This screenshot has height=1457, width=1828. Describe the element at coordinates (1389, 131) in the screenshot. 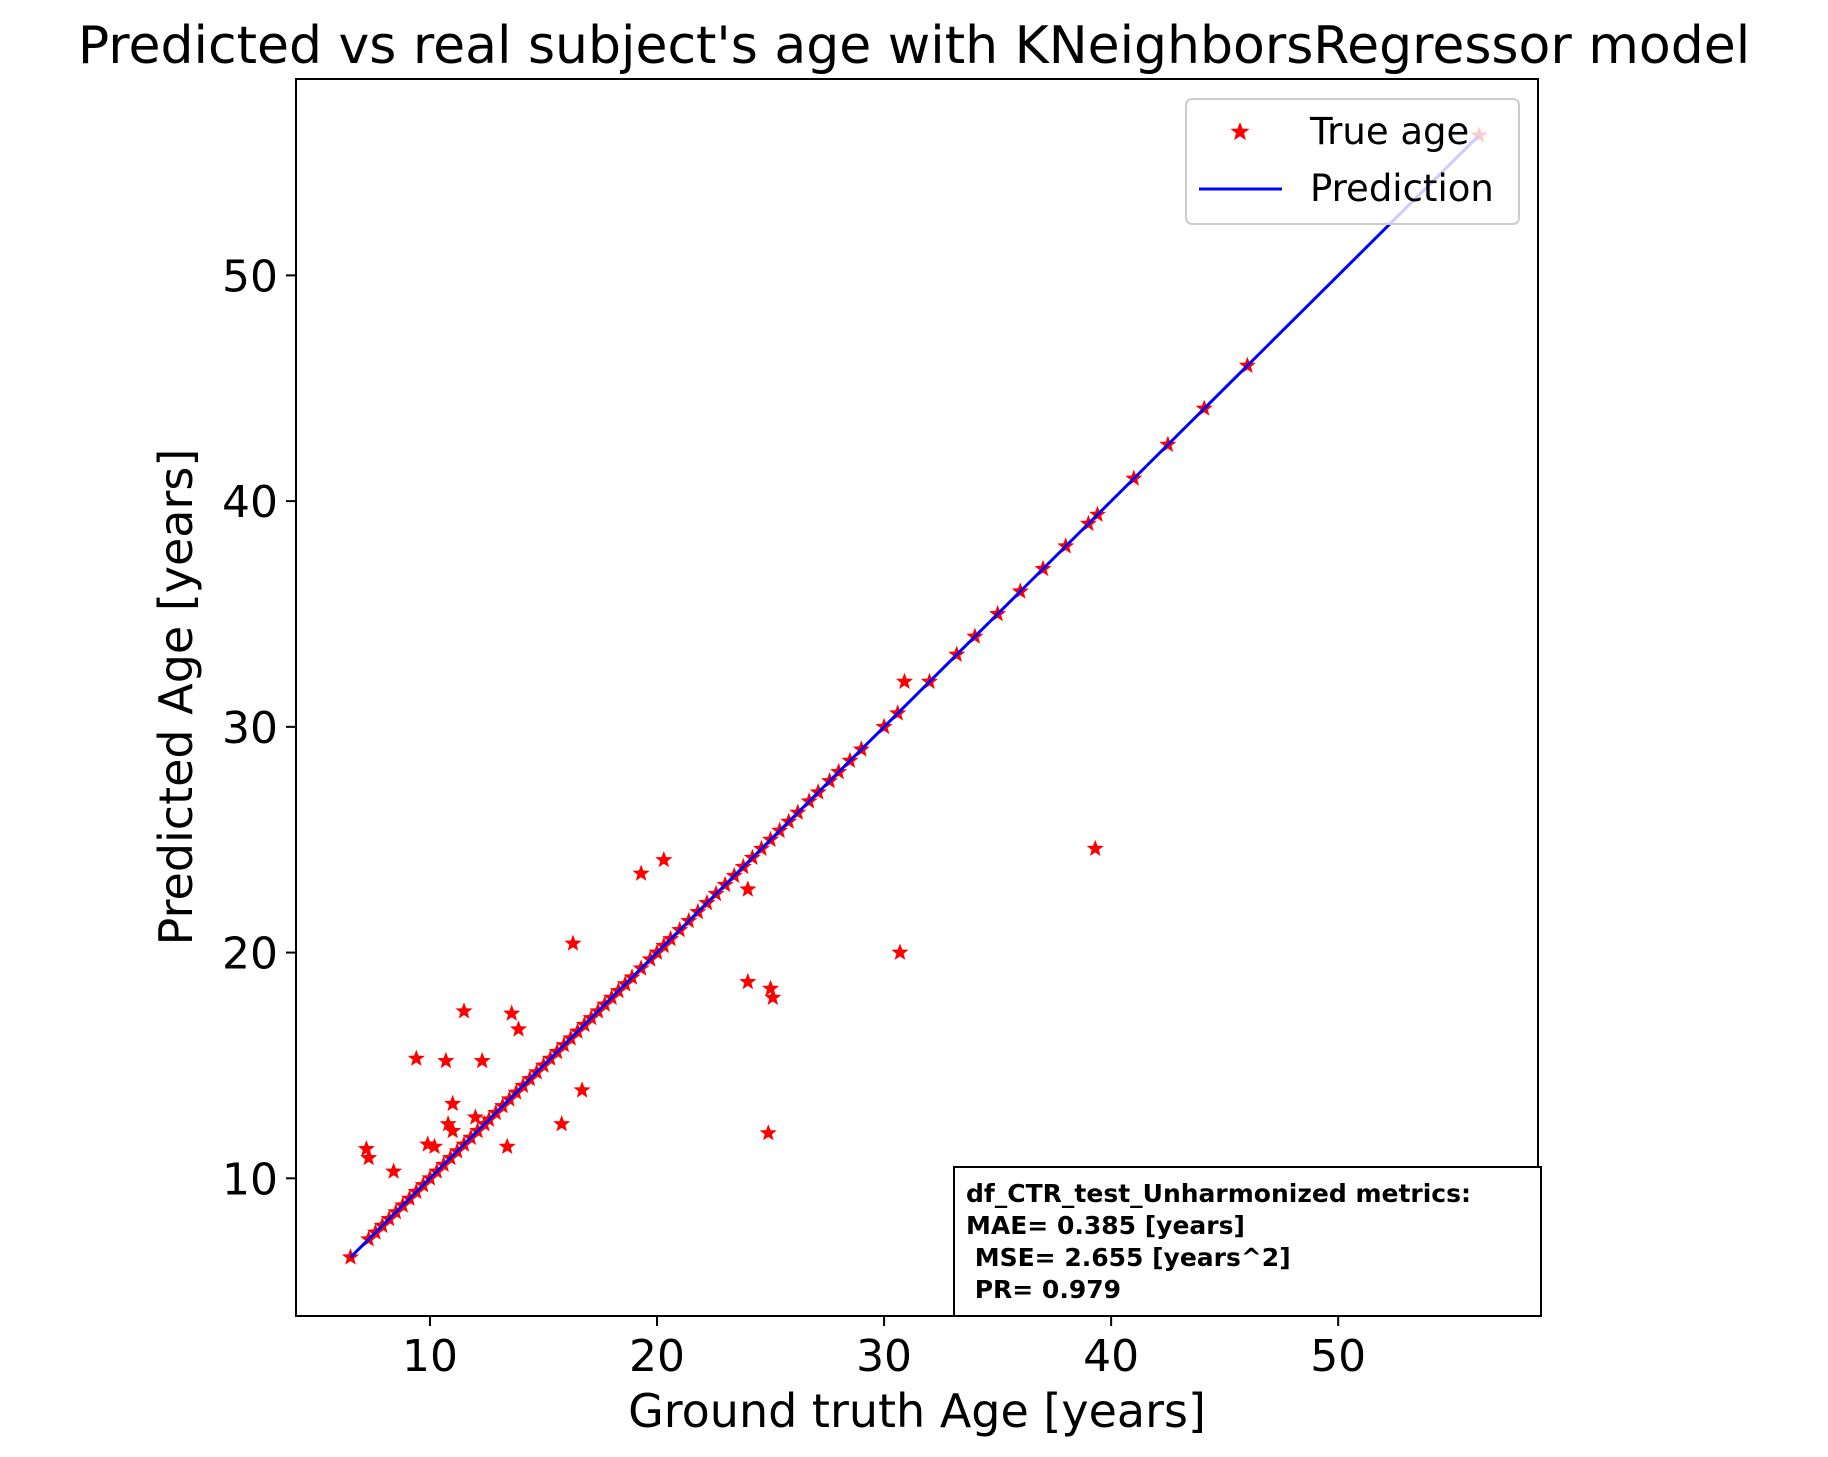

I see `legend-label-true-age: True age` at that location.